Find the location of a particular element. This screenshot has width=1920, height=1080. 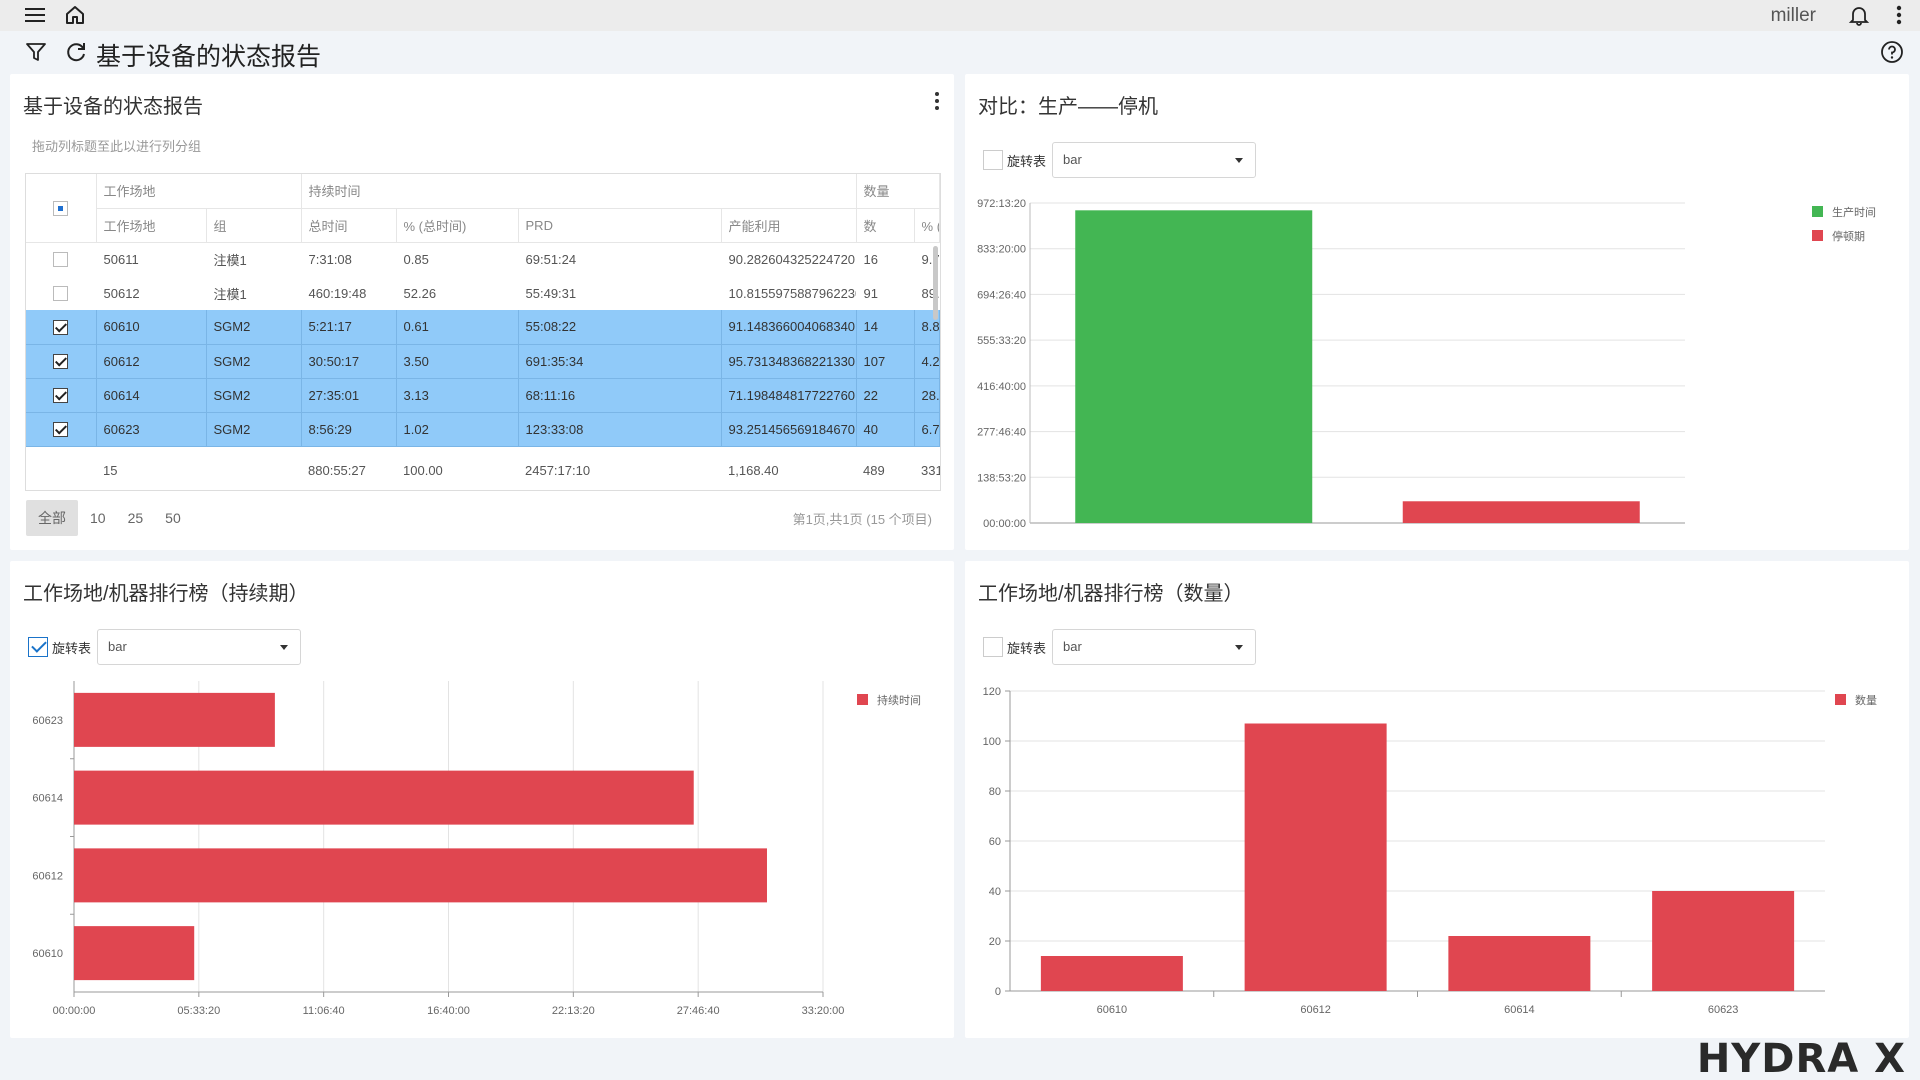

column-header-count: 数 is located at coordinates (885, 225).